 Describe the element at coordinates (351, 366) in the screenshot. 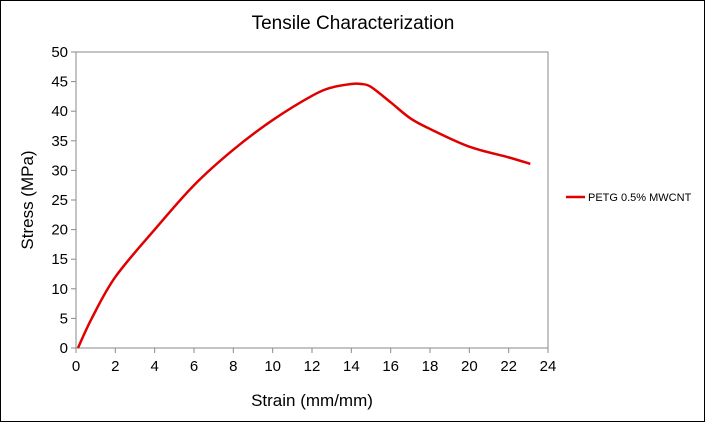

I see `x-tick-label: 14` at that location.